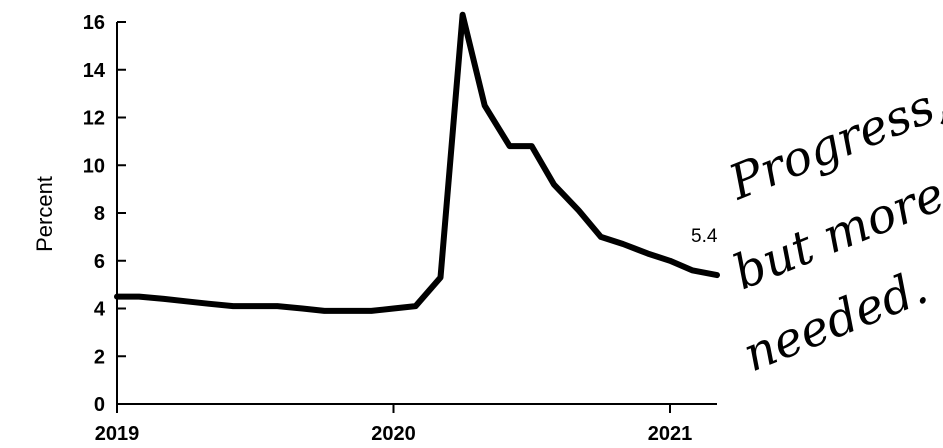  Describe the element at coordinates (99, 262) in the screenshot. I see `y-tick-label: 6` at that location.